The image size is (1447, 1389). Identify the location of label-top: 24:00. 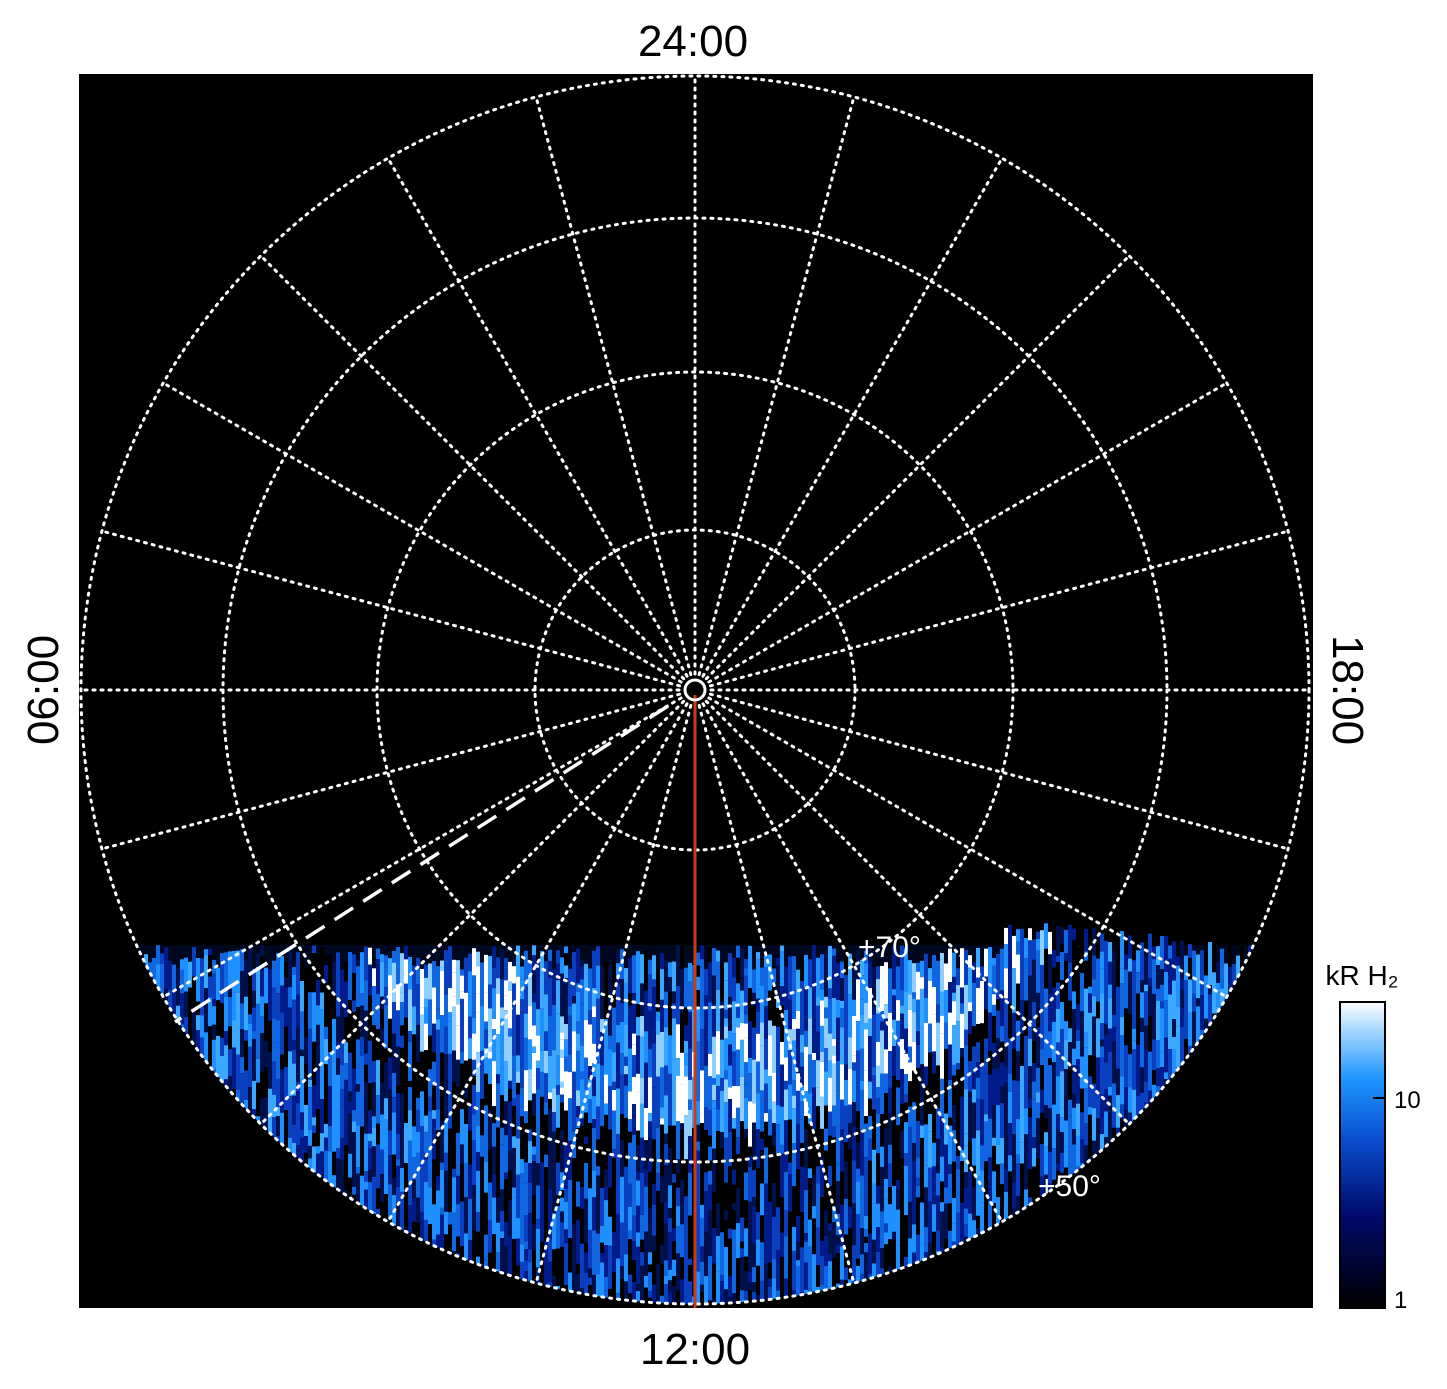
(693, 41).